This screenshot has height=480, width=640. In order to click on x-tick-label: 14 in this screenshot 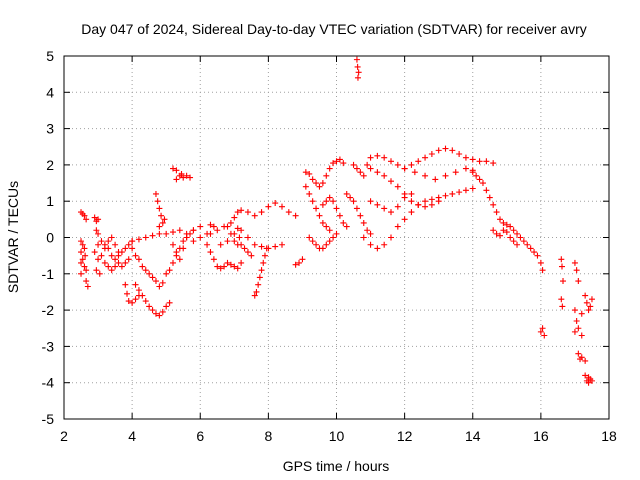, I will do `click(473, 436)`.